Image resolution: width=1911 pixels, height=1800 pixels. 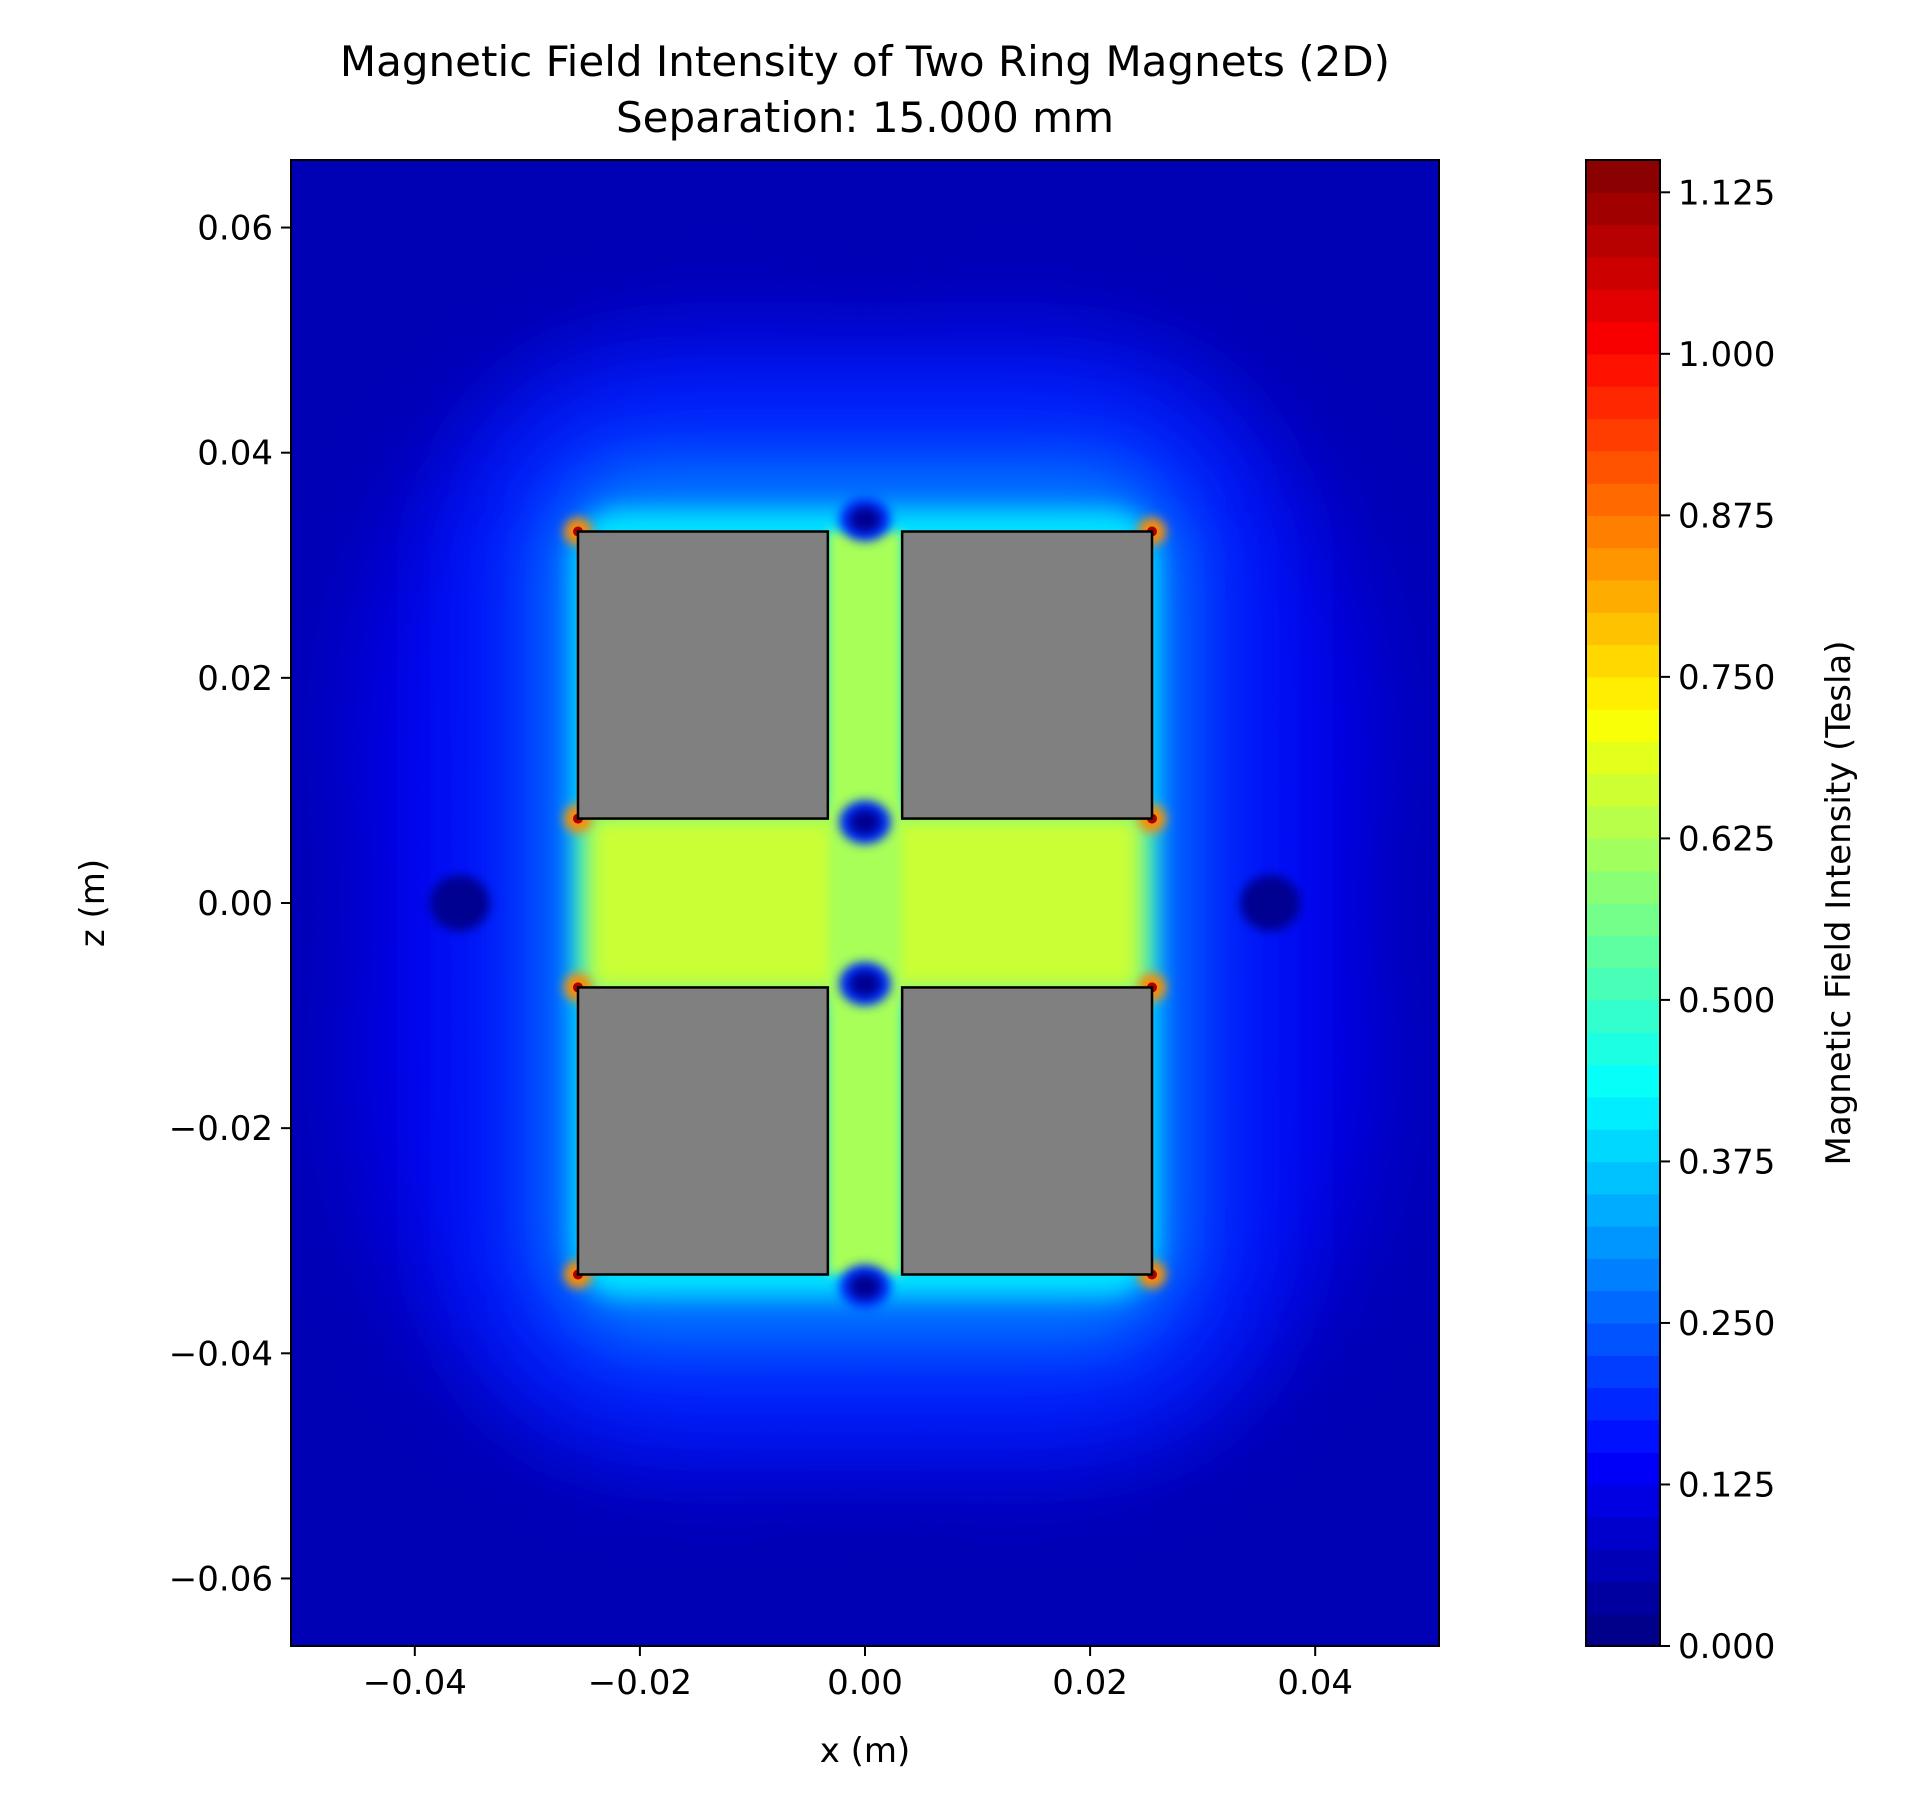 I want to click on magnets-layer, so click(x=865, y=903).